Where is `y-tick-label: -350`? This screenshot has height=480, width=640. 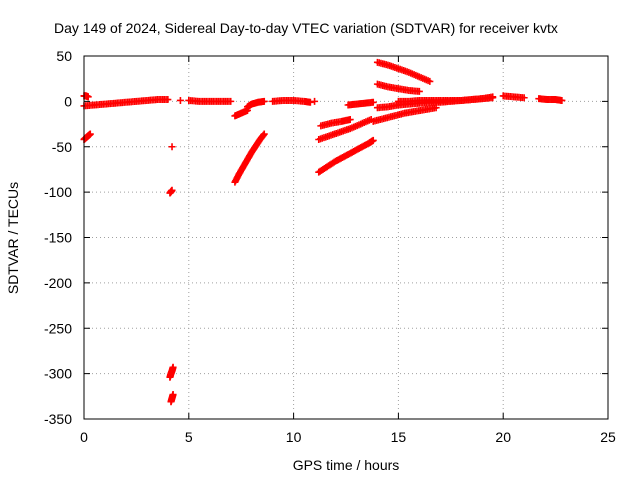 y-tick-label: -350 is located at coordinates (58, 419).